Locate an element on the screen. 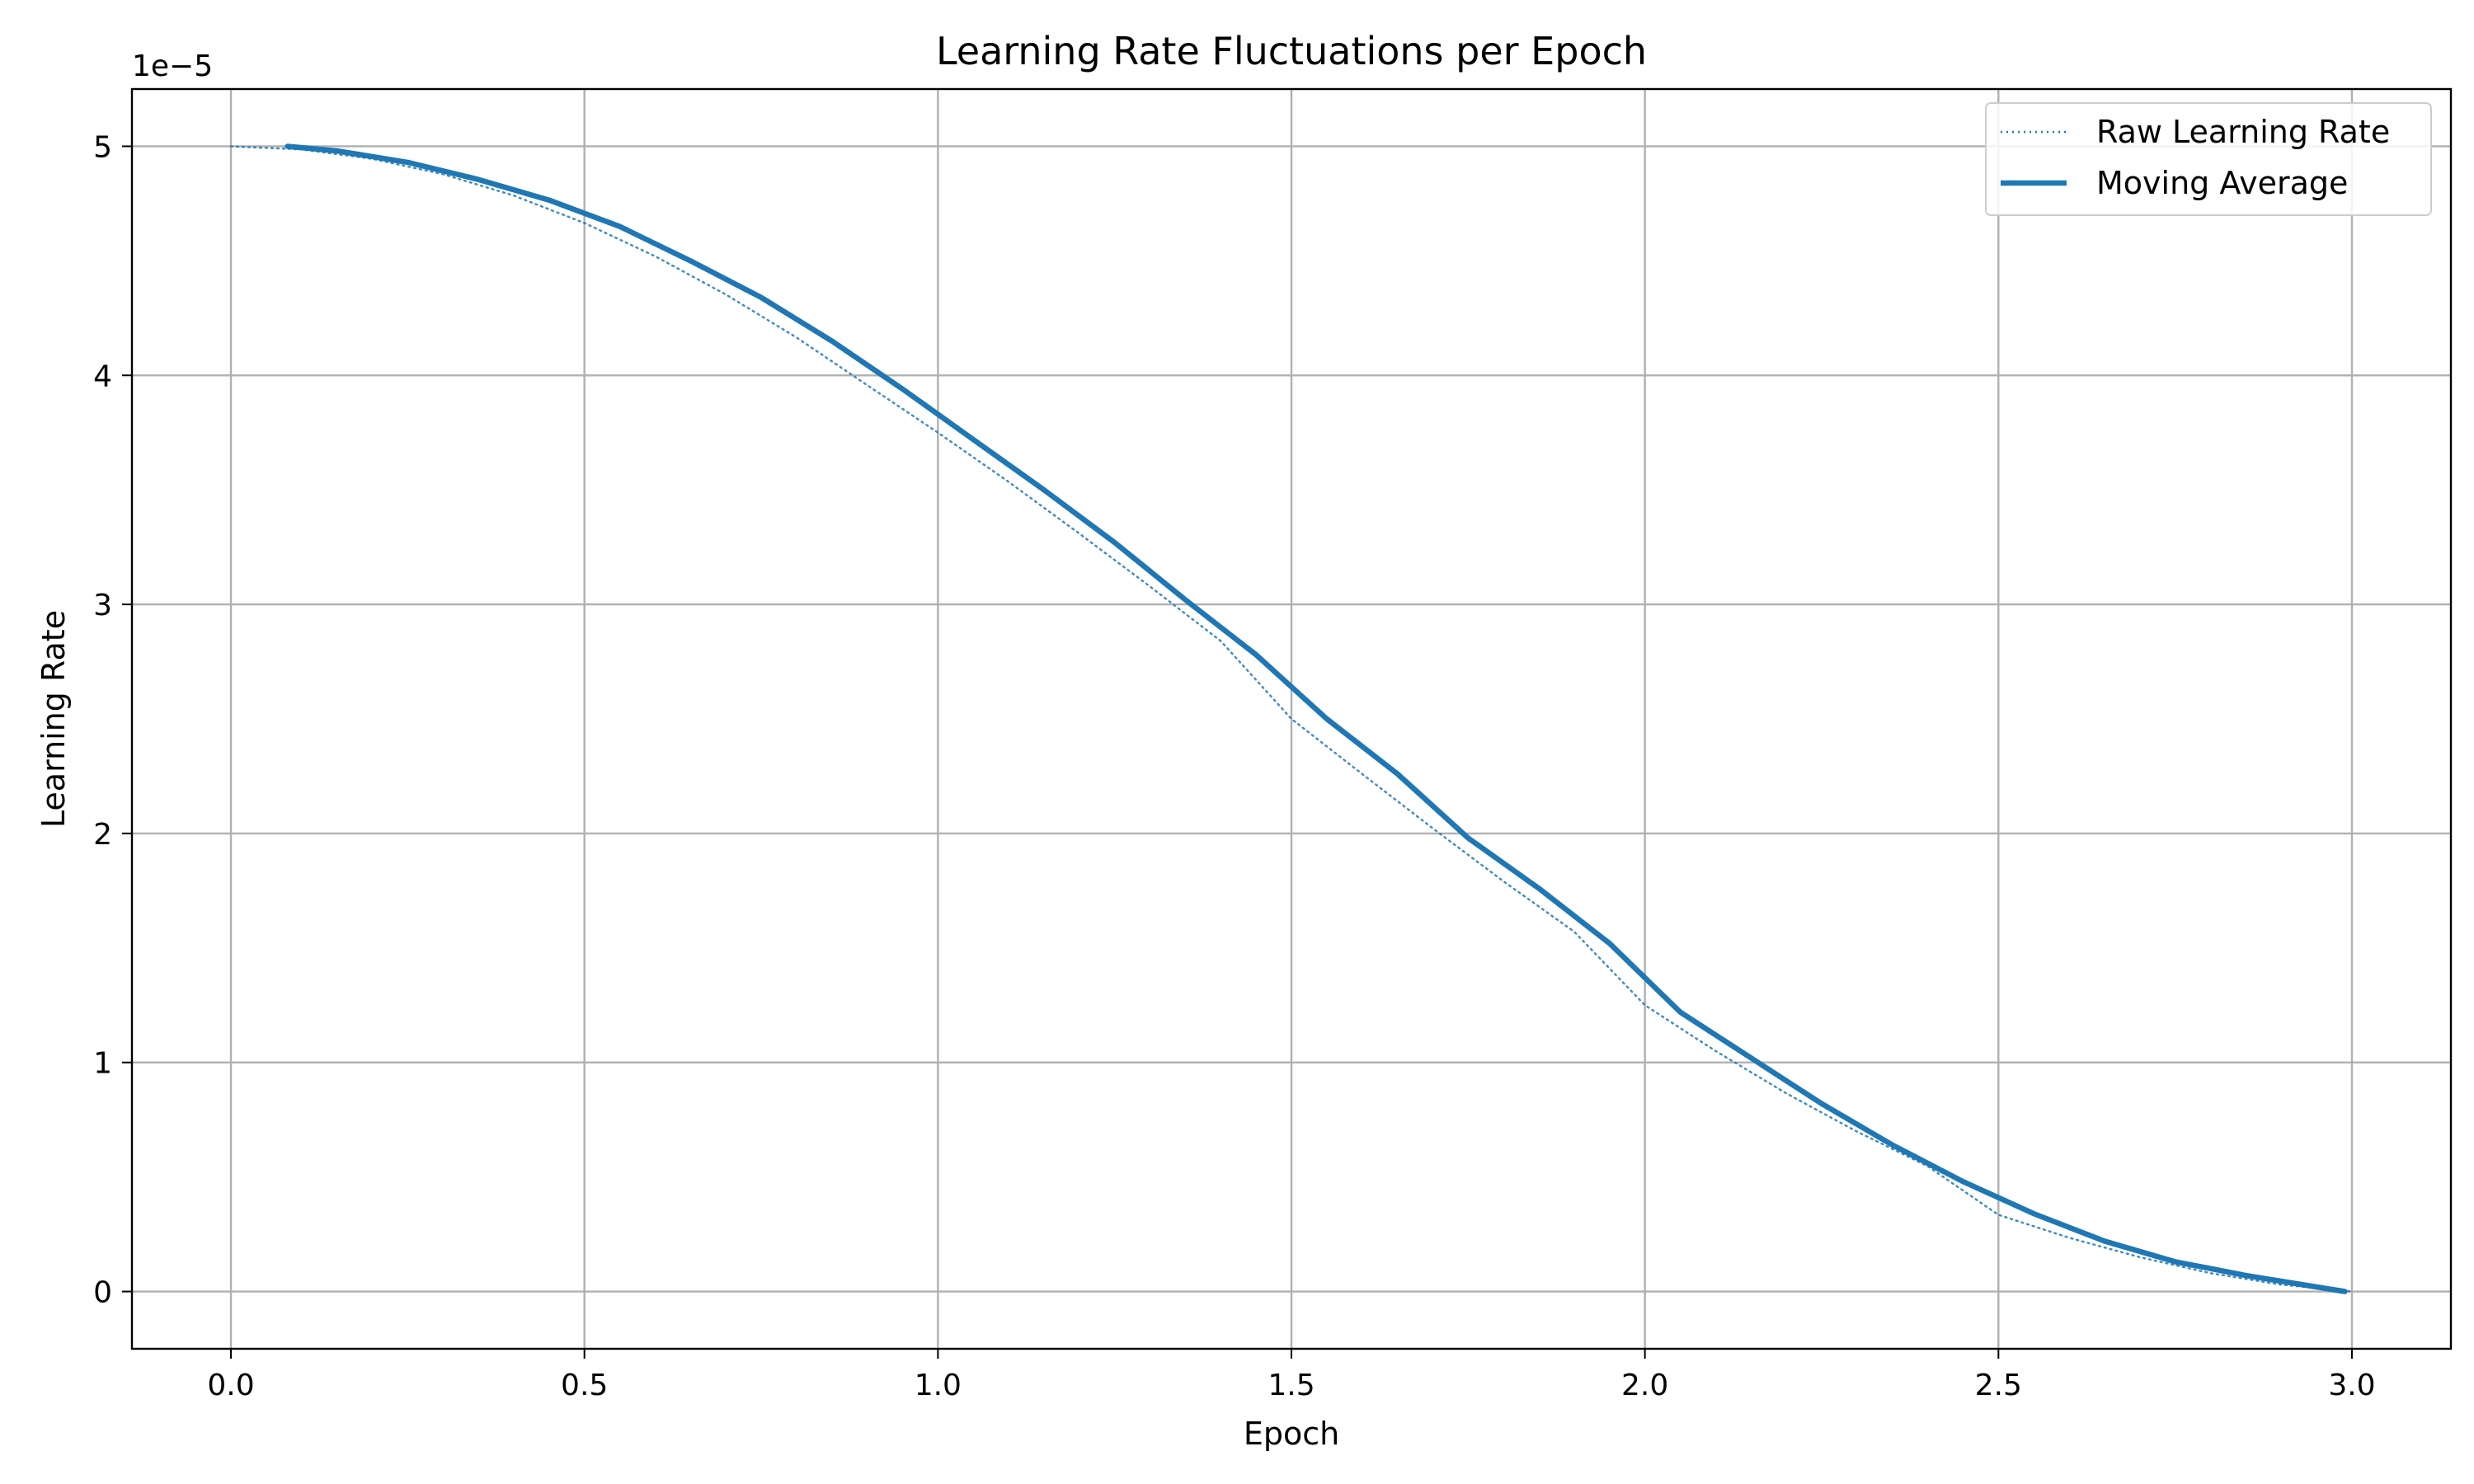 The height and width of the screenshot is (1484, 2474). x-axis-ticks: 0.0 0.5 1.0 1.5 2.0 2.5 3.0 is located at coordinates (1291, 1375).